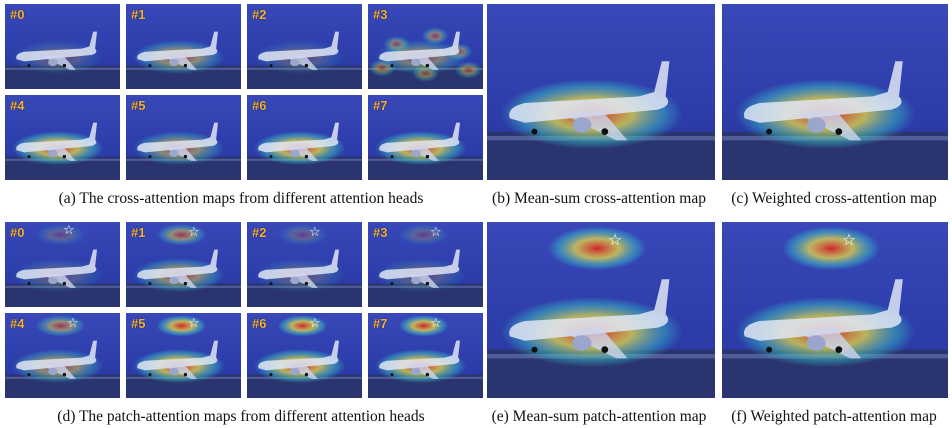 The image size is (952, 428). What do you see at coordinates (425, 46) in the screenshot?
I see `cross-head-map: #3` at bounding box center [425, 46].